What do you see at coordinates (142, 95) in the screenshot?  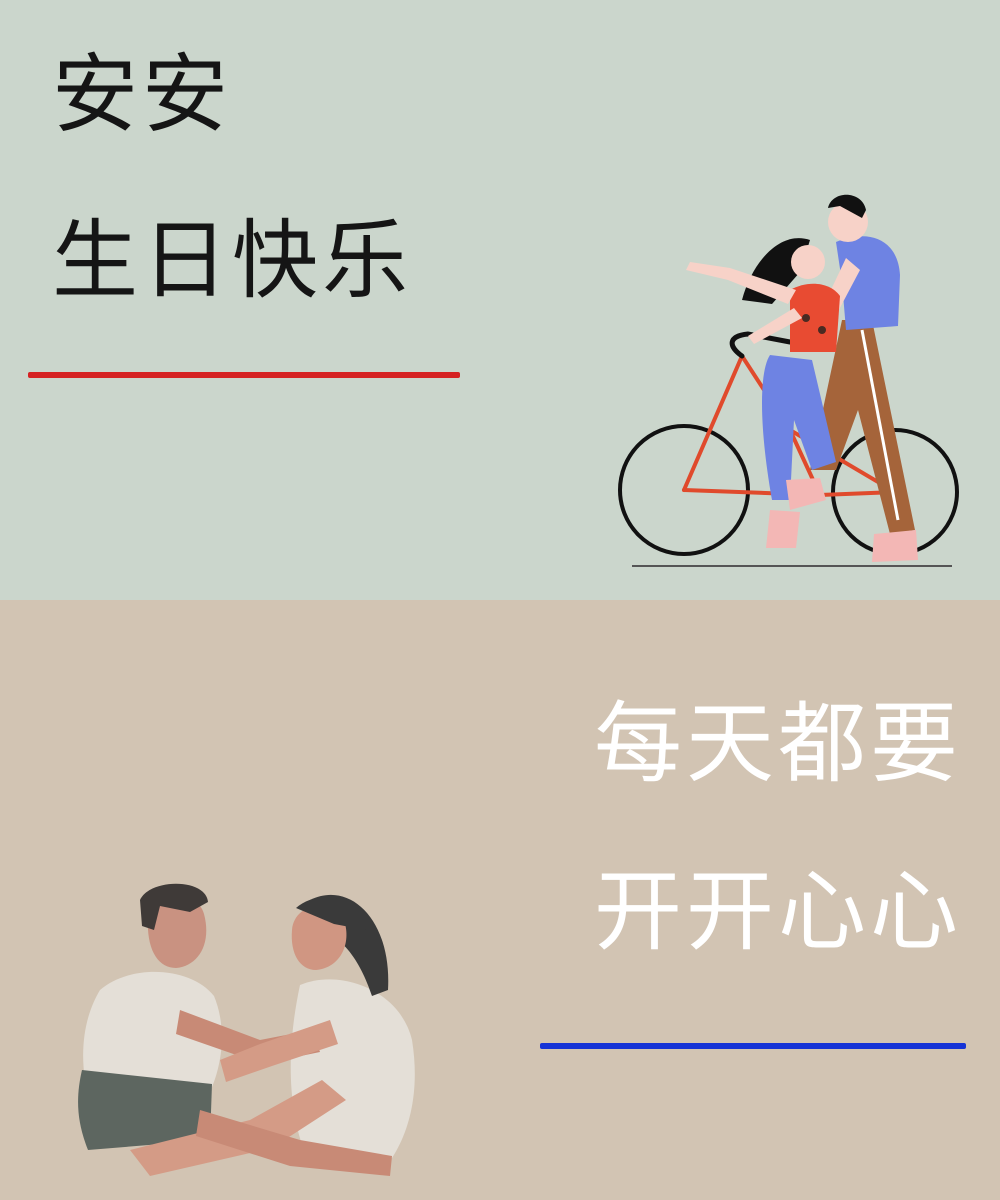 I see `title-name: 安安` at bounding box center [142, 95].